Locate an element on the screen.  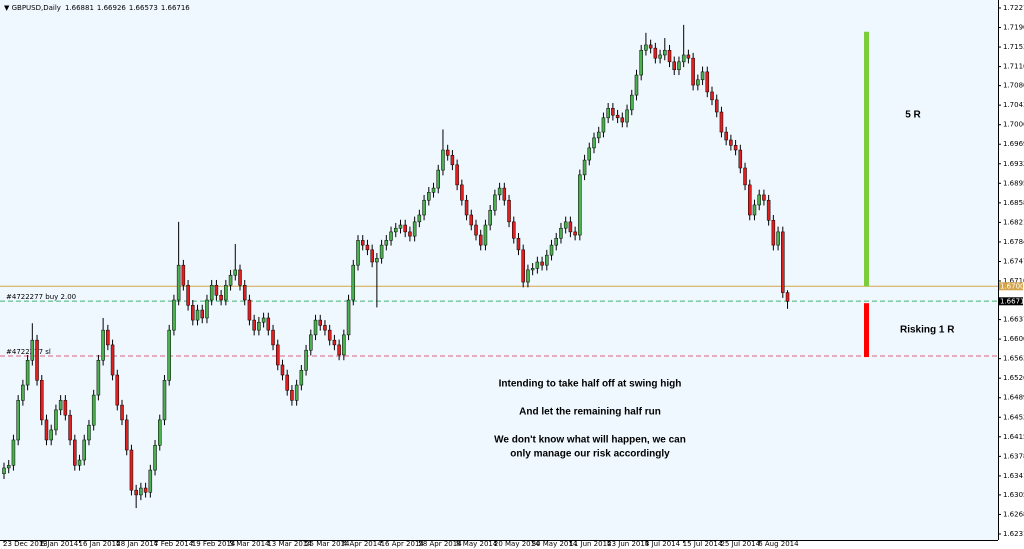
x-tick-label: 4 Apr 2014 is located at coordinates (362, 544).